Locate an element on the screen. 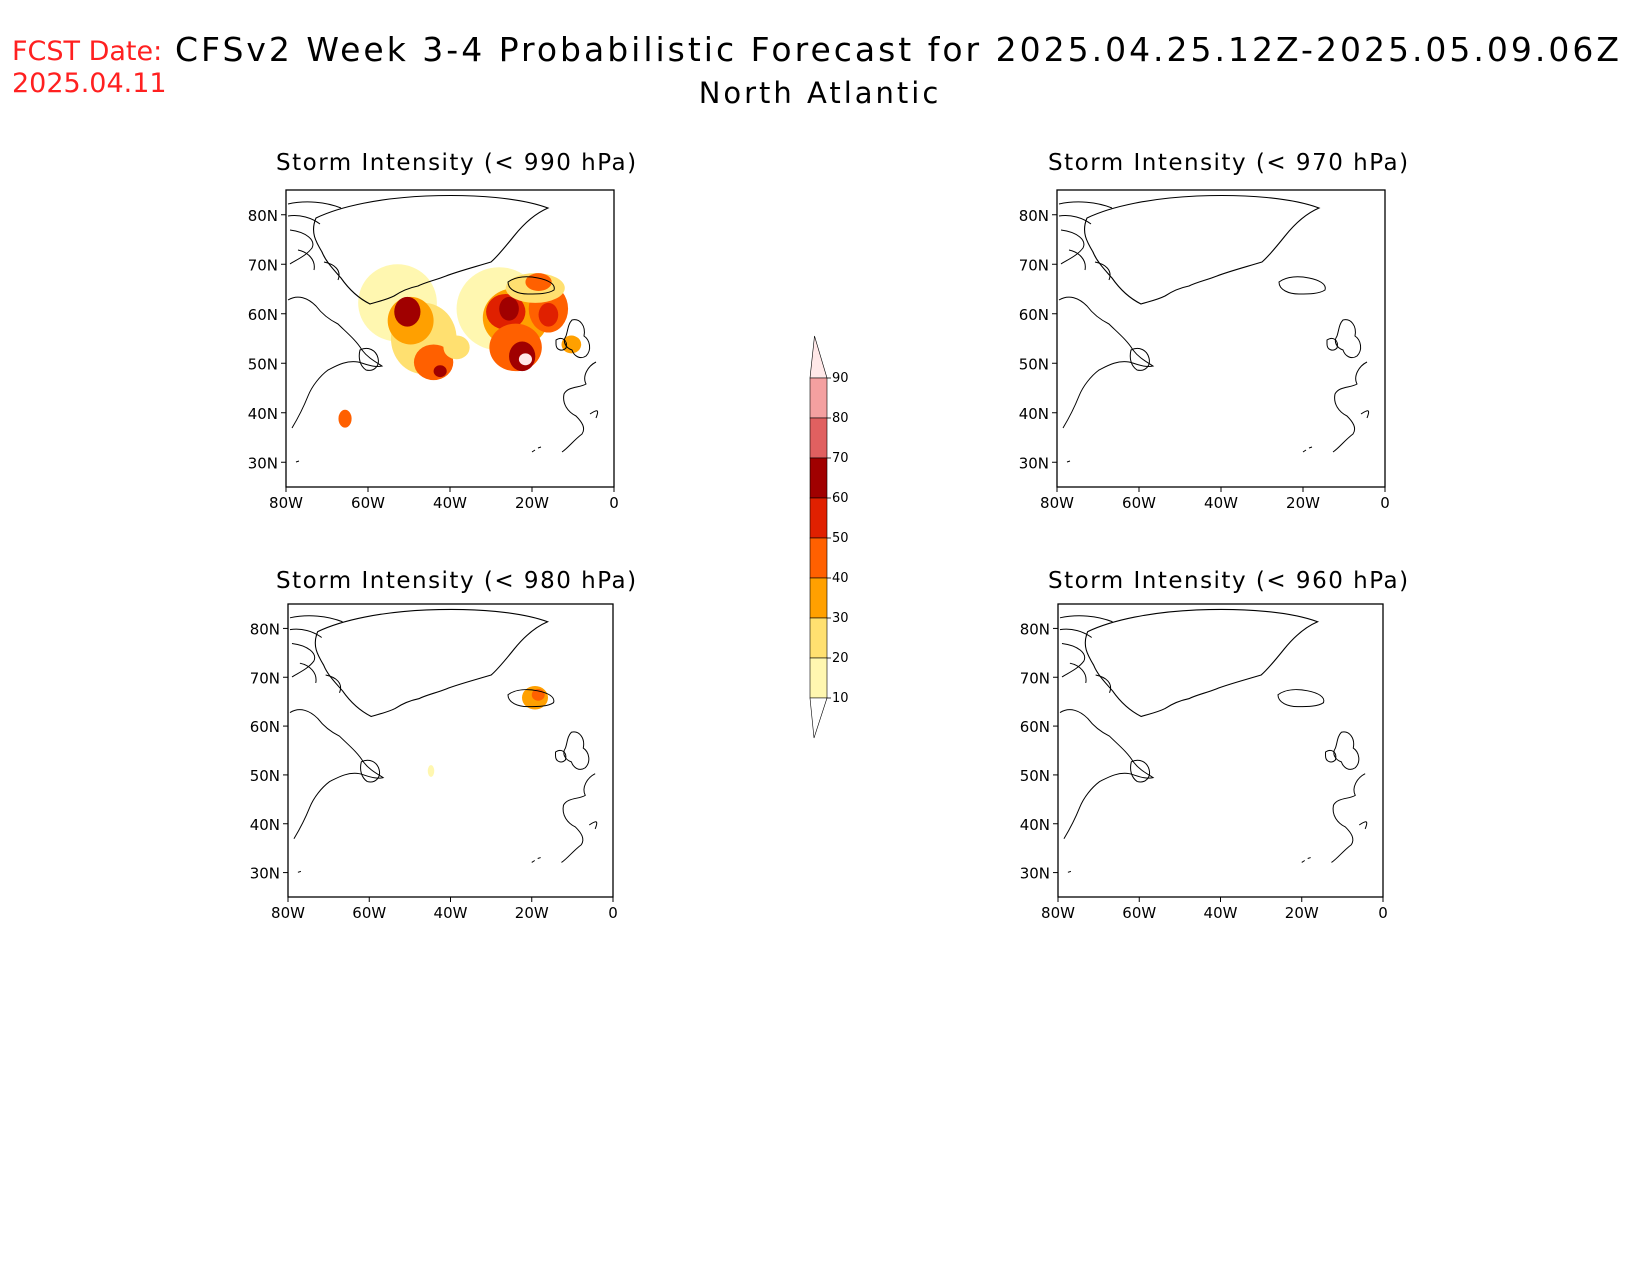 The image size is (1650, 1275). colorbar-label: 60 is located at coordinates (840, 498).